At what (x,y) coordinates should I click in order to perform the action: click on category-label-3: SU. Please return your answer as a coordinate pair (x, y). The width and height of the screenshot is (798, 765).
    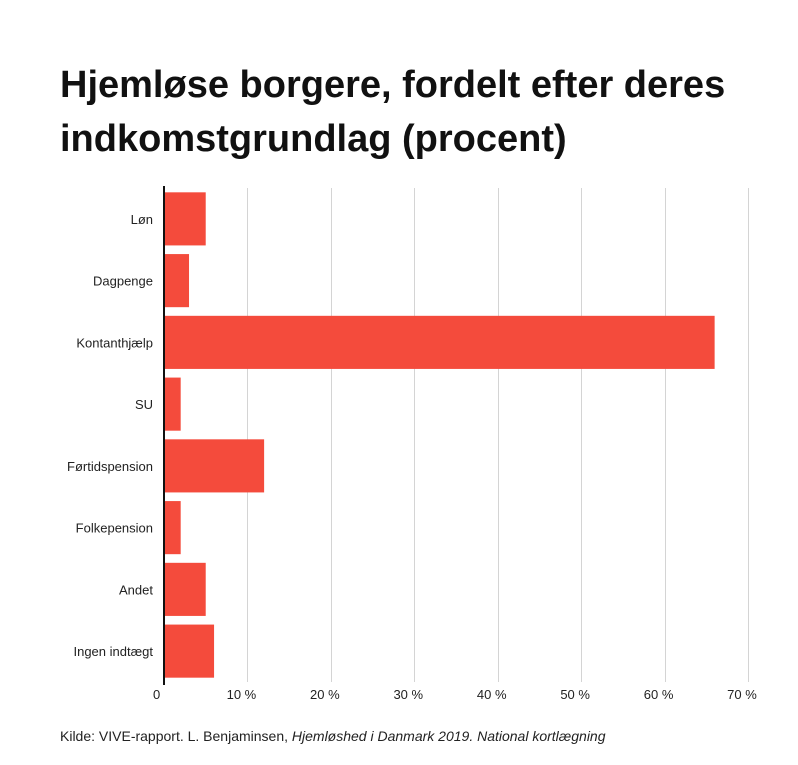
    Looking at the image, I should click on (144, 404).